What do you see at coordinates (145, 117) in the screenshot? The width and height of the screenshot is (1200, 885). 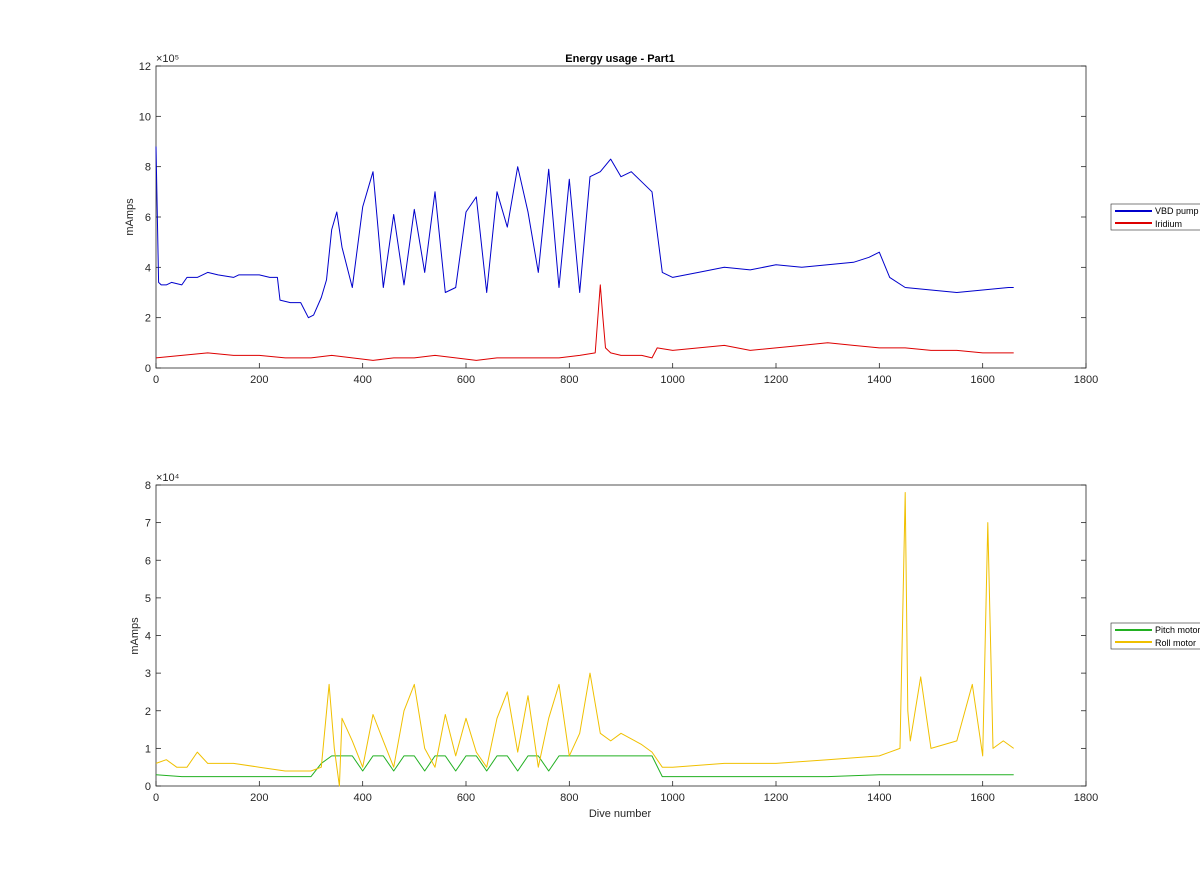 I see `y-tick-label: 10` at bounding box center [145, 117].